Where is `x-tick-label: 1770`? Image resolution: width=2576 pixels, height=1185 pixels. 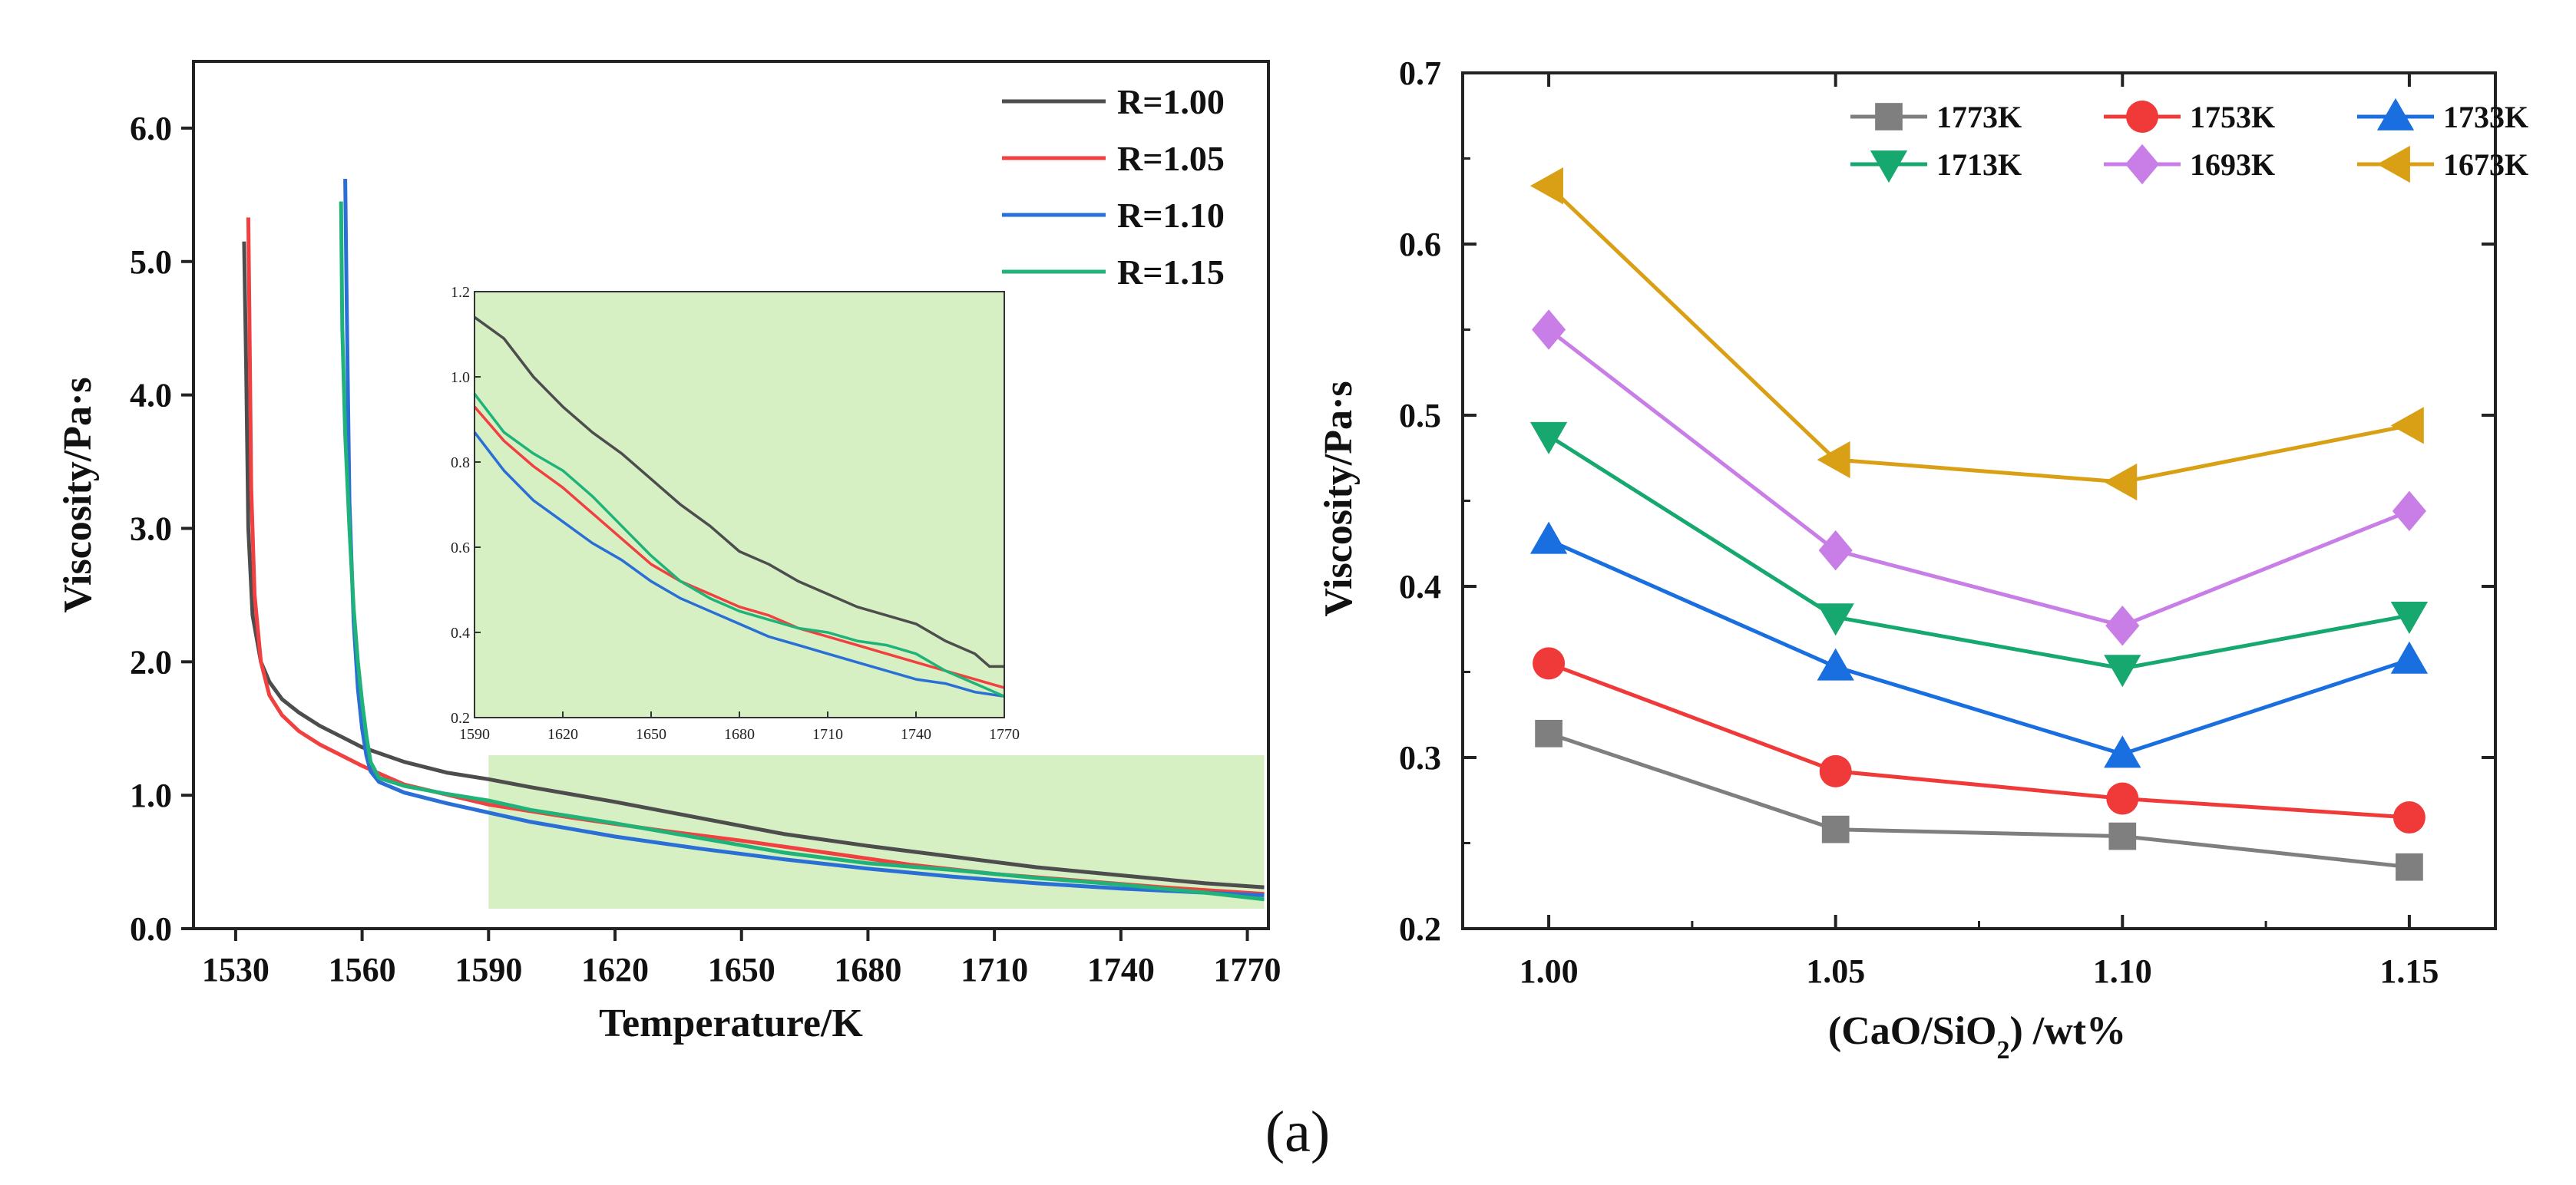 x-tick-label: 1770 is located at coordinates (1247, 970).